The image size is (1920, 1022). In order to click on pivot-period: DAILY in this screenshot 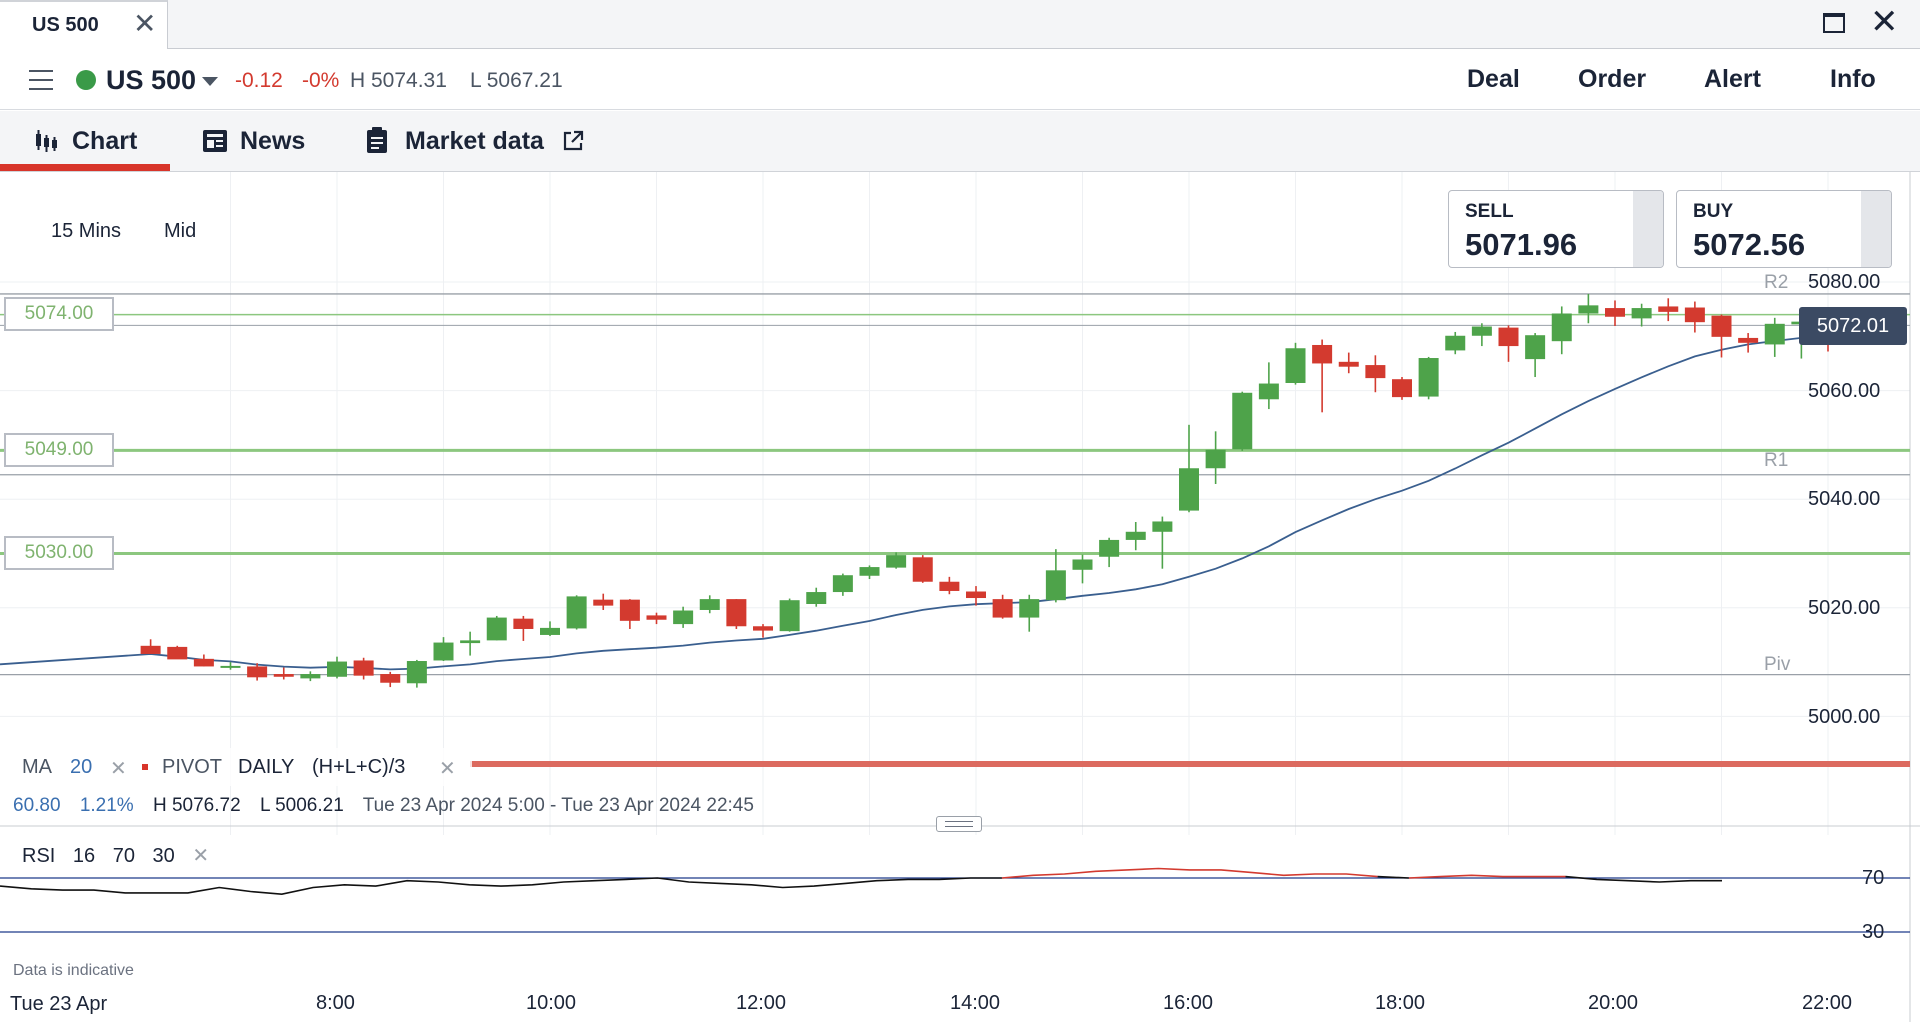, I will do `click(266, 767)`.